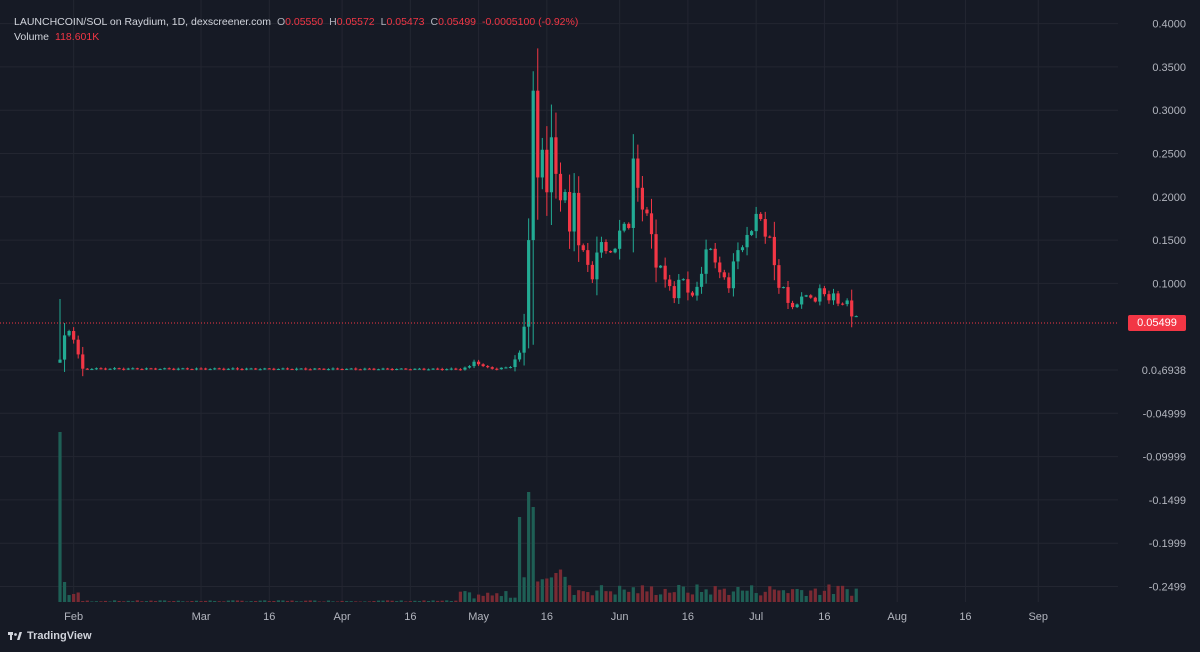 The height and width of the screenshot is (652, 1200). What do you see at coordinates (50, 636) in the screenshot?
I see `tradingview-brand: TradingView` at bounding box center [50, 636].